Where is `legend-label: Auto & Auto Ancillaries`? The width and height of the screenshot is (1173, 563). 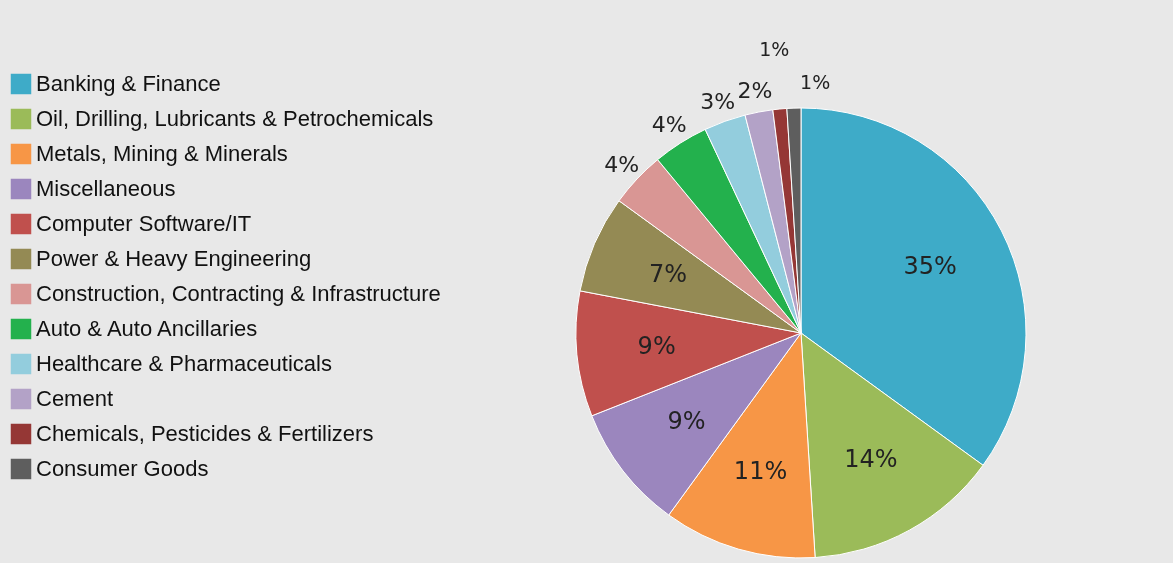 legend-label: Auto & Auto Ancillaries is located at coordinates (147, 328).